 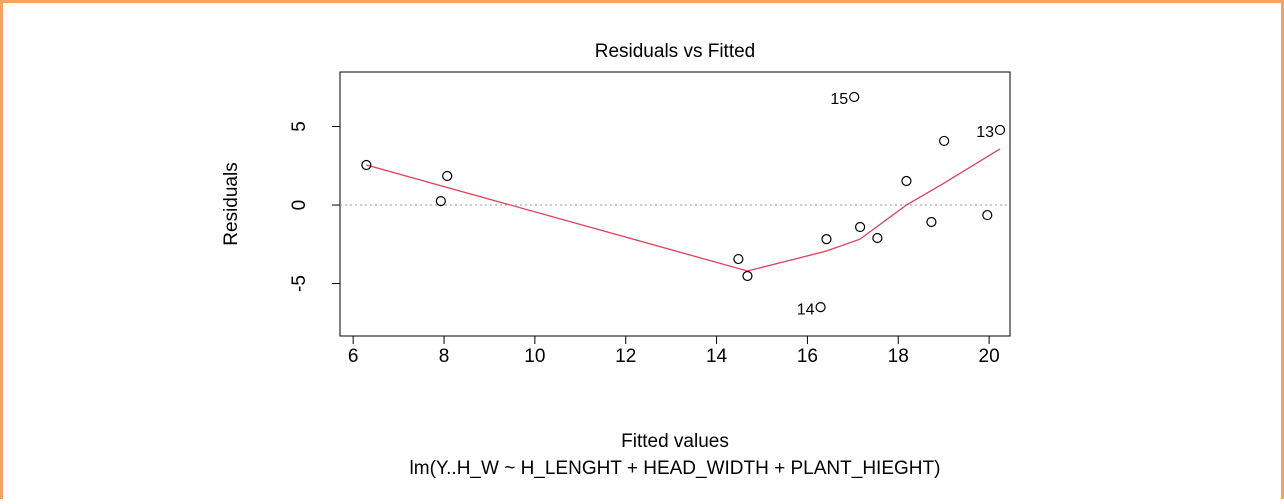 What do you see at coordinates (807, 356) in the screenshot?
I see `x-tick-label: 16` at bounding box center [807, 356].